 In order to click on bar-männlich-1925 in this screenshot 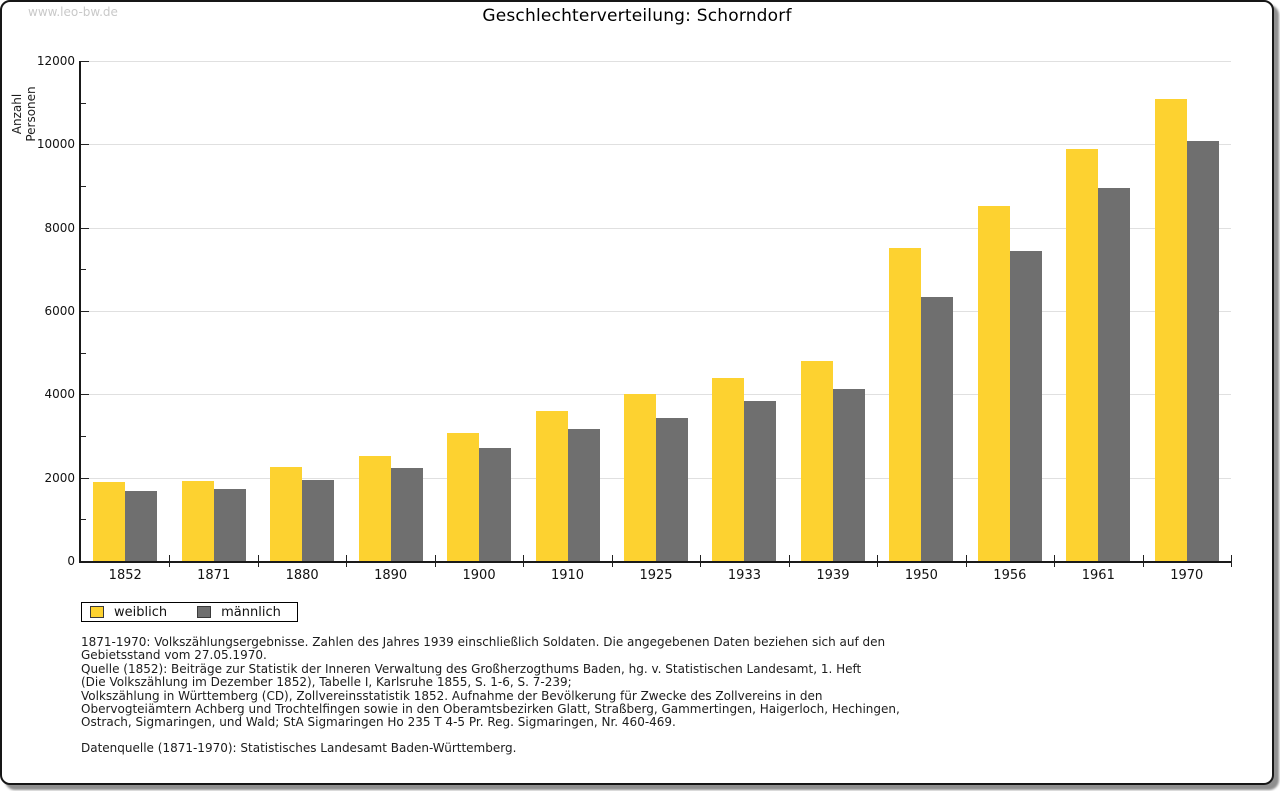, I will do `click(672, 489)`.